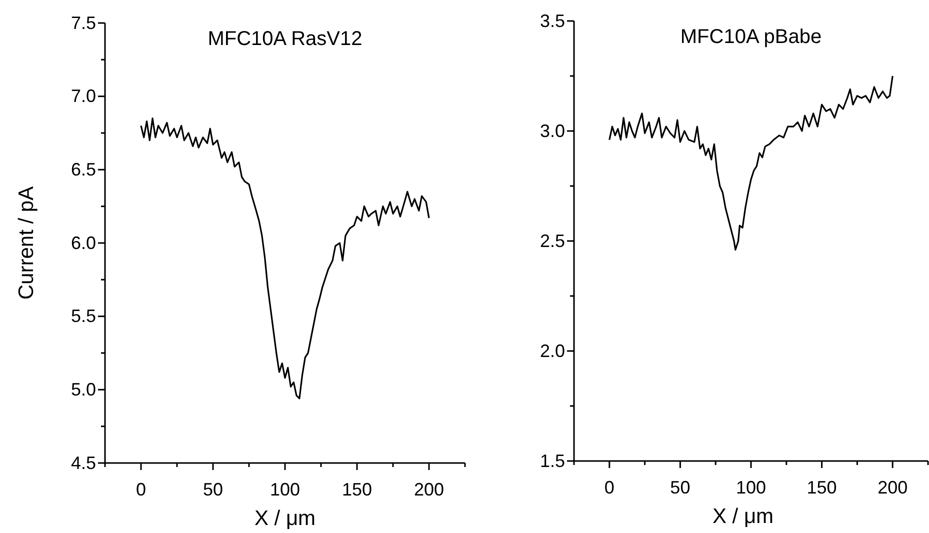 This screenshot has height=533, width=929. I want to click on y-tick-label: 5.0, so click(83, 389).